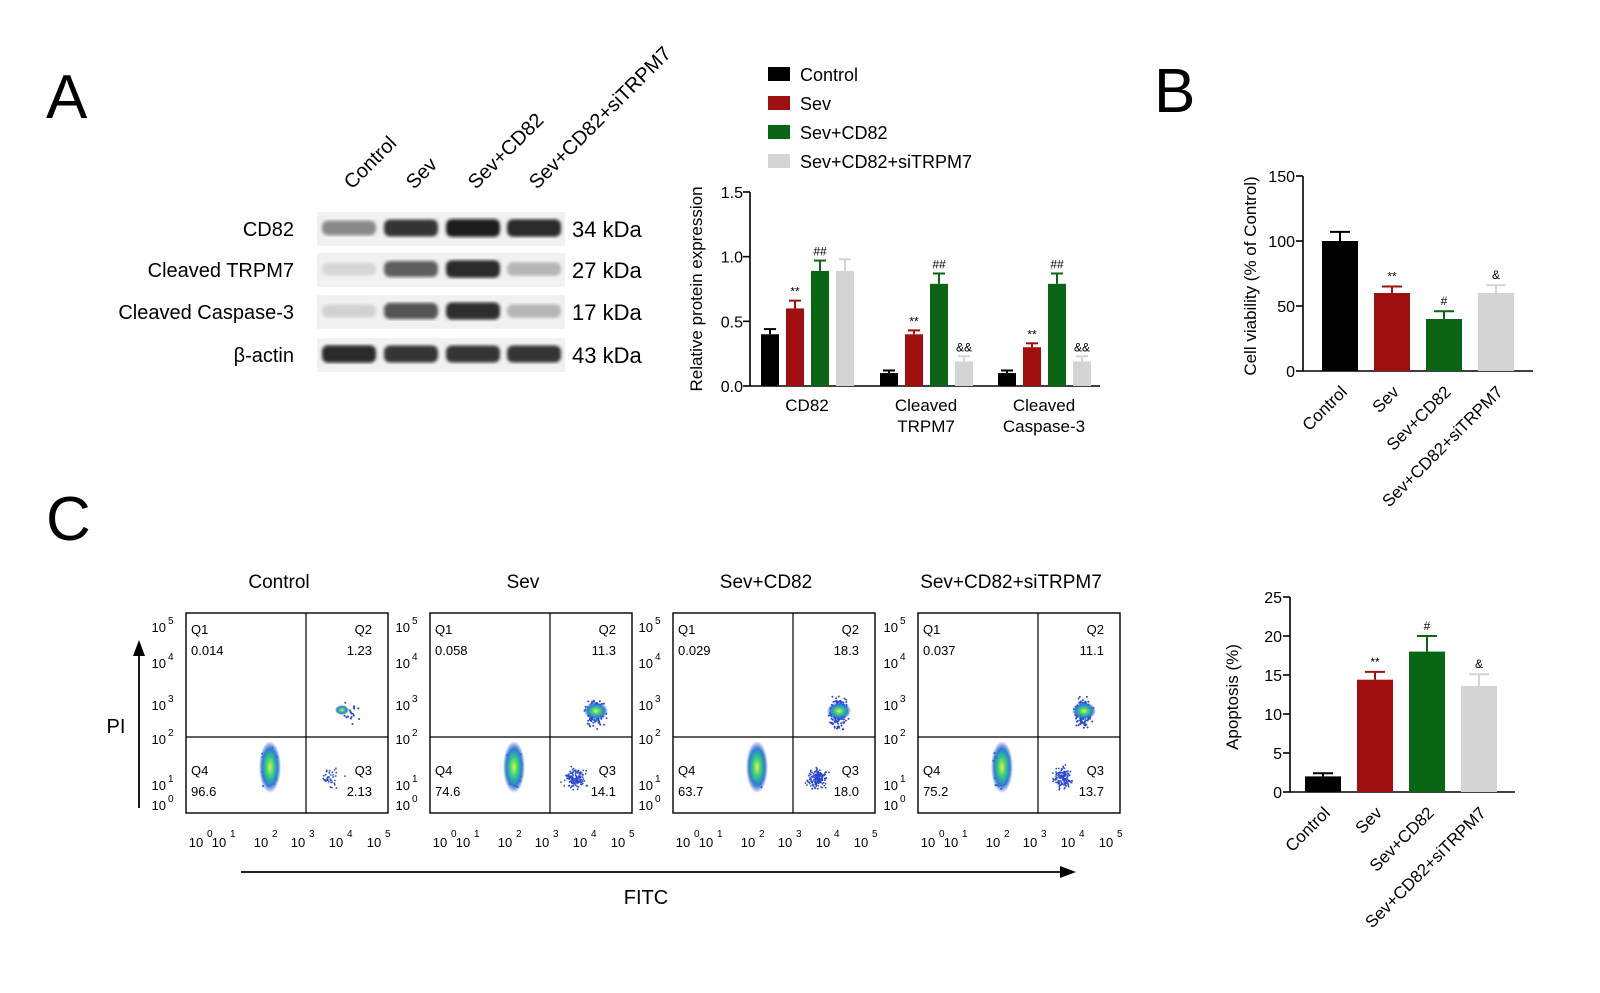 This screenshot has width=1600, height=993. I want to click on flow-y-tick-exponent: 5, so click(171, 621).